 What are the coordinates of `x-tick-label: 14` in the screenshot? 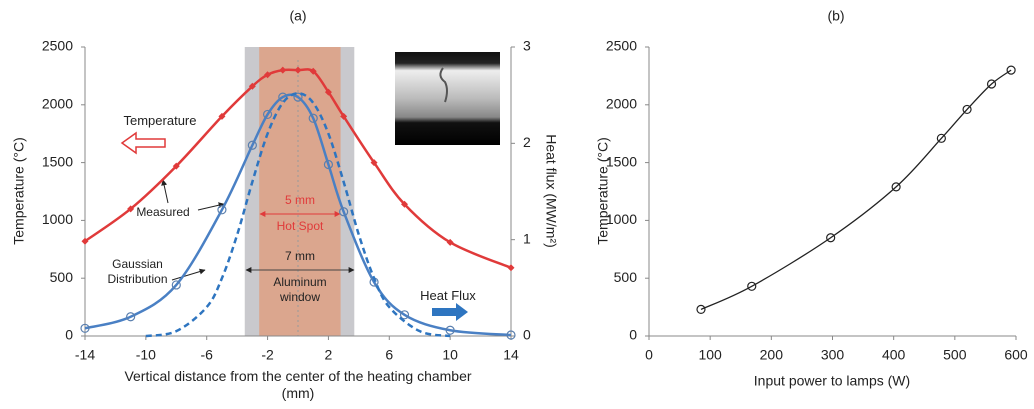 It's located at (511, 355).